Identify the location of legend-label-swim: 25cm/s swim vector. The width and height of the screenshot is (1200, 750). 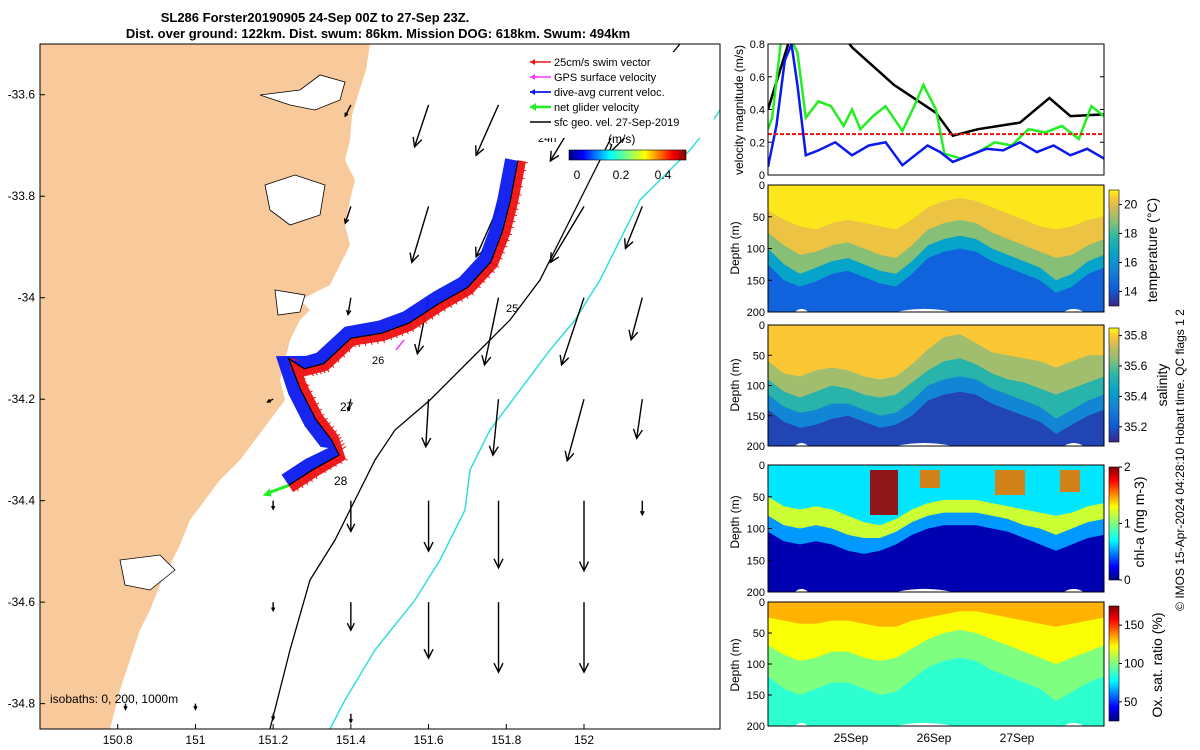
(602, 63).